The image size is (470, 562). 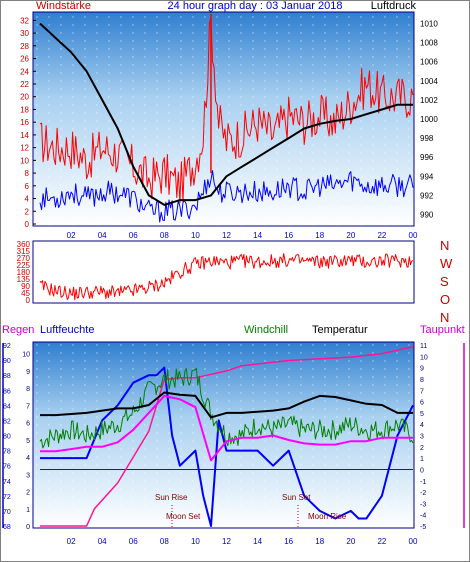 What do you see at coordinates (429, 43) in the screenshot?
I see `pressure-tick-label: 1008` at bounding box center [429, 43].